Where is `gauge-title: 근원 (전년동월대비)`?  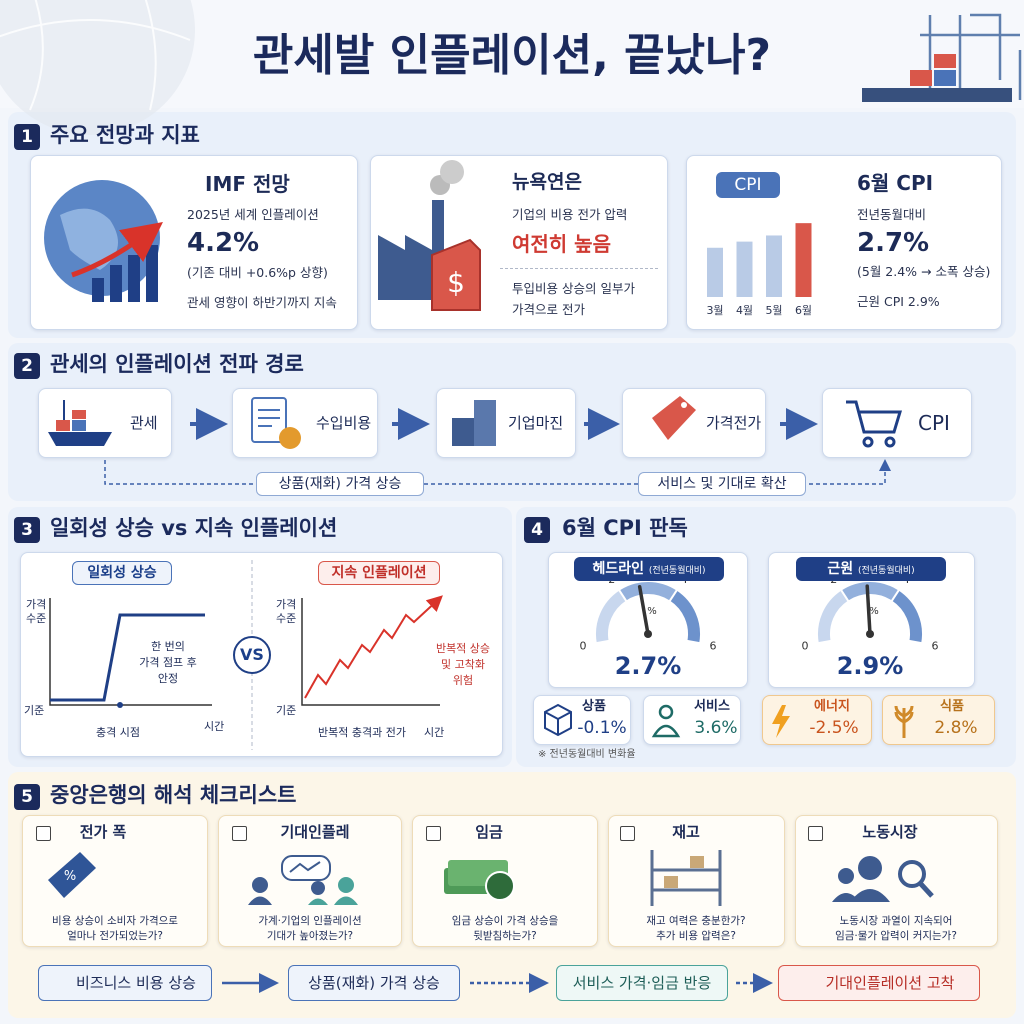
gauge-title: 근원 (전년동월대비) is located at coordinates (871, 569).